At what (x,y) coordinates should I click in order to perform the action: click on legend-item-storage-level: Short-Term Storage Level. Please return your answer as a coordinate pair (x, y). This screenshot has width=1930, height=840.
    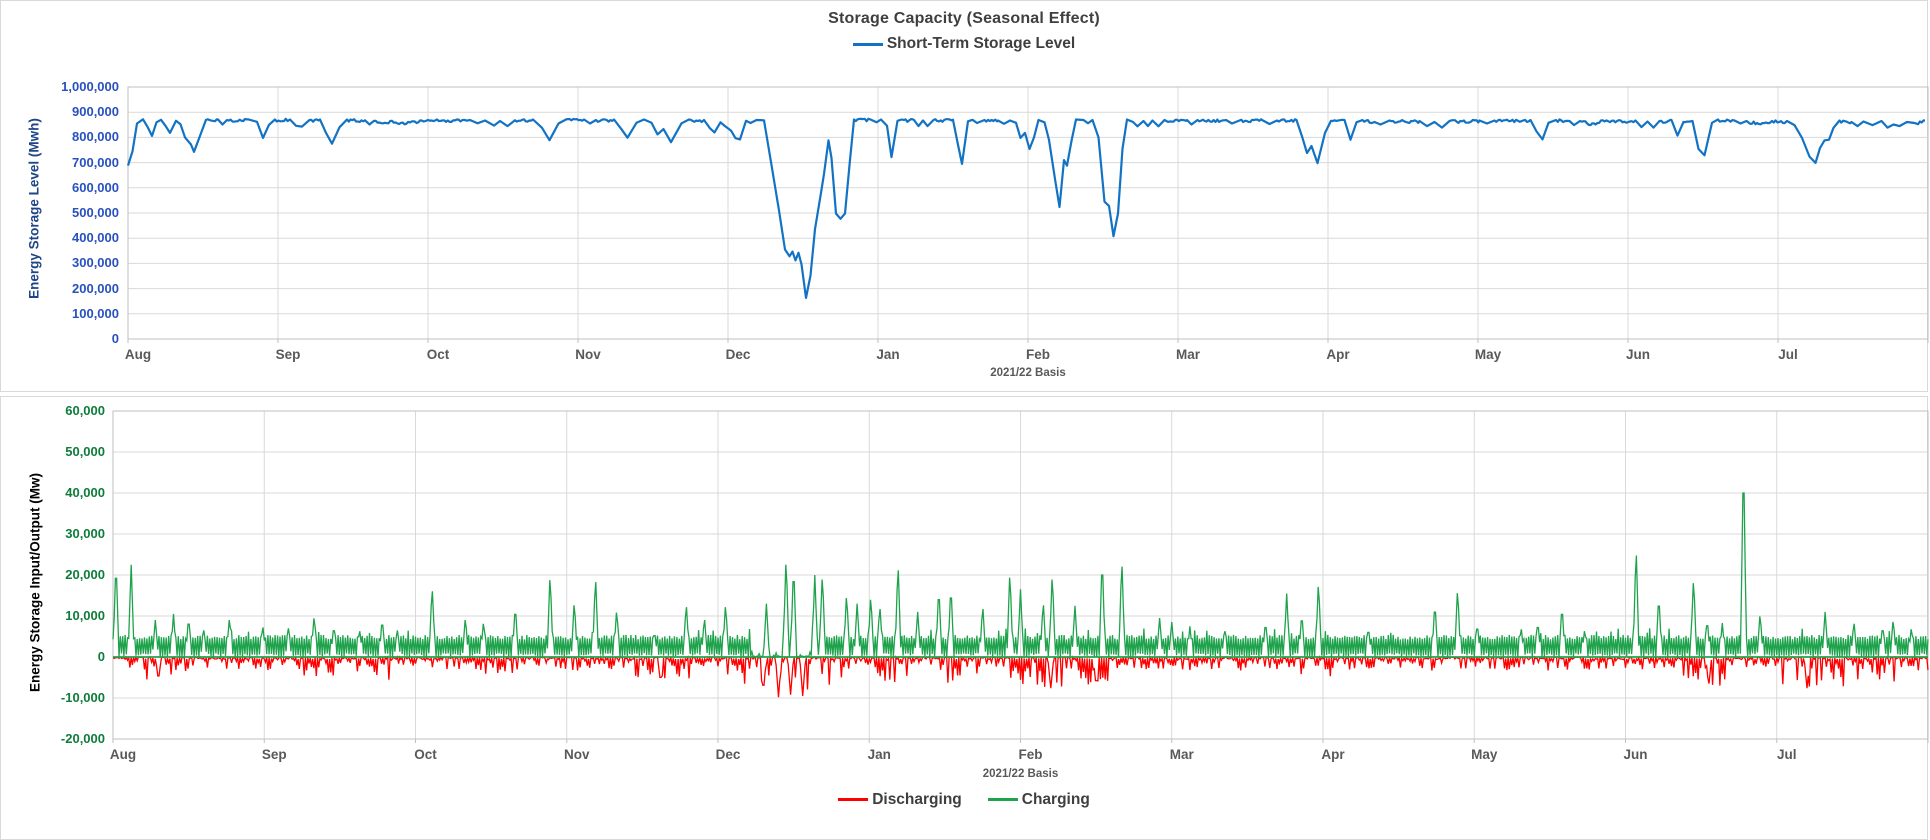
    Looking at the image, I should click on (964, 44).